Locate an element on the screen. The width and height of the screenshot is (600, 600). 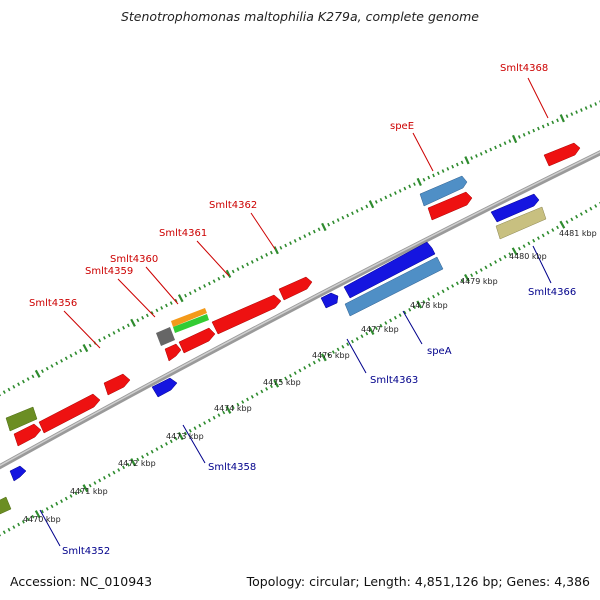
scale-label-4470: 4470 kbp is located at coordinates (42, 519).